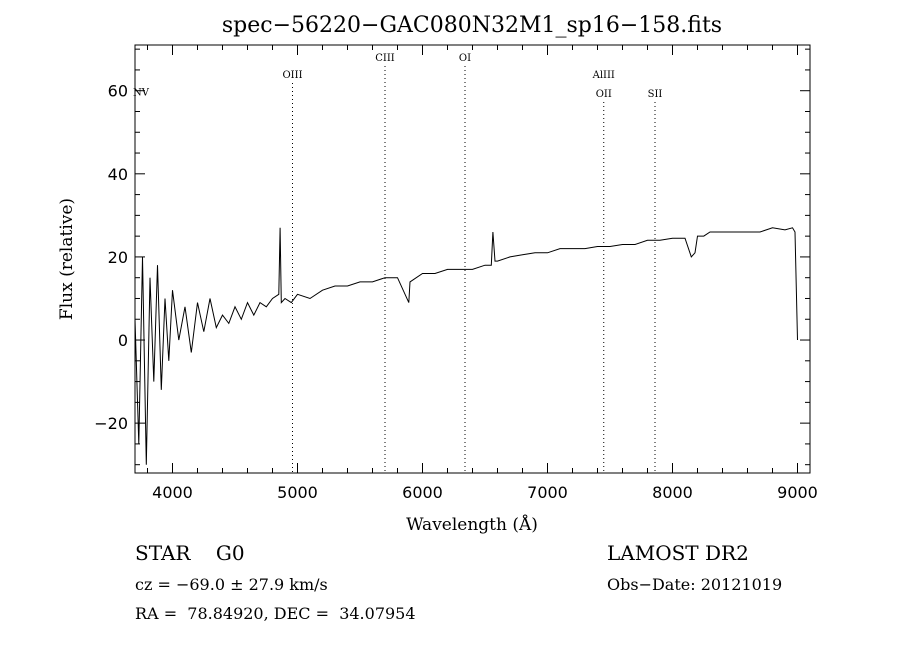 The height and width of the screenshot is (650, 900). I want to click on obs-date: Obs−Date: 20121019, so click(695, 584).